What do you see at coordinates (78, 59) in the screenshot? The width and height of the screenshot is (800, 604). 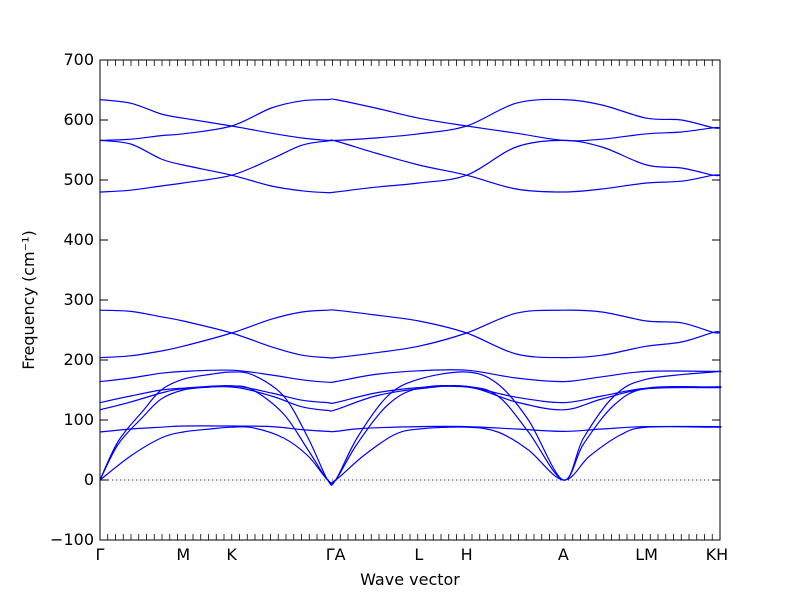 I see `y-tick-label: 700` at bounding box center [78, 59].